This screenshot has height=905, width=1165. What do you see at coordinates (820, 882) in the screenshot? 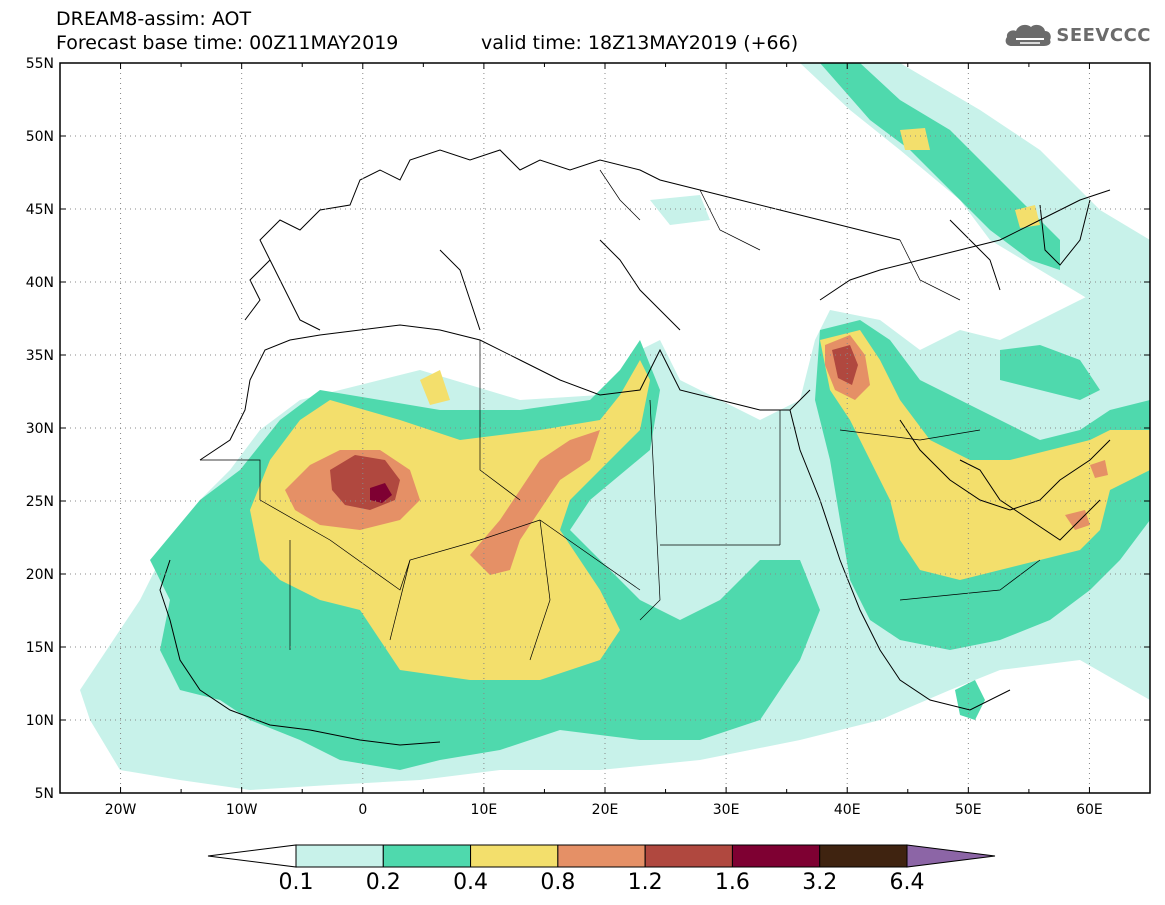
I see `colorbar-label: 3.2` at bounding box center [820, 882].